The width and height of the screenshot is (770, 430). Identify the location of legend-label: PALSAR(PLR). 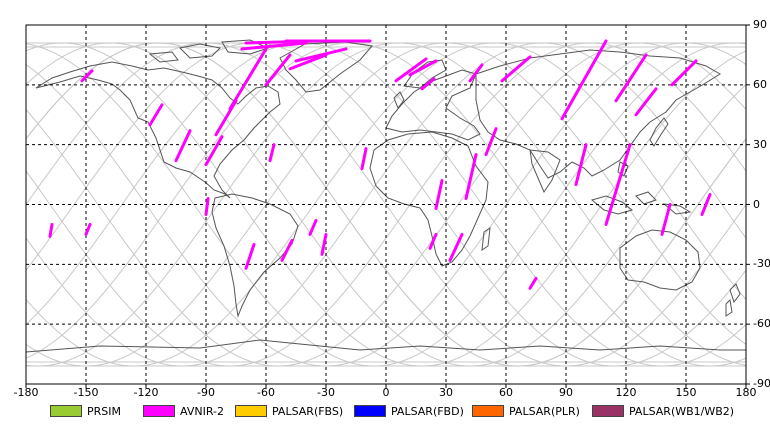
(544, 411).